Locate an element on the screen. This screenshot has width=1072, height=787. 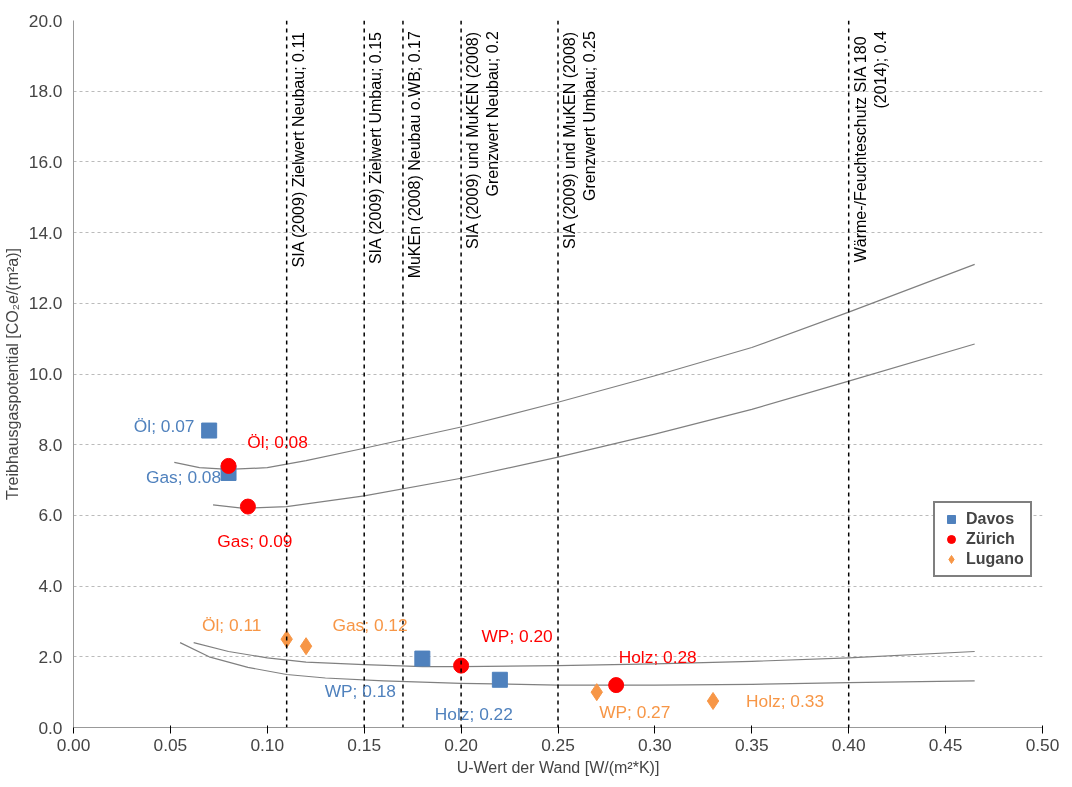
x-tick-label: 0.35 is located at coordinates (751, 744).